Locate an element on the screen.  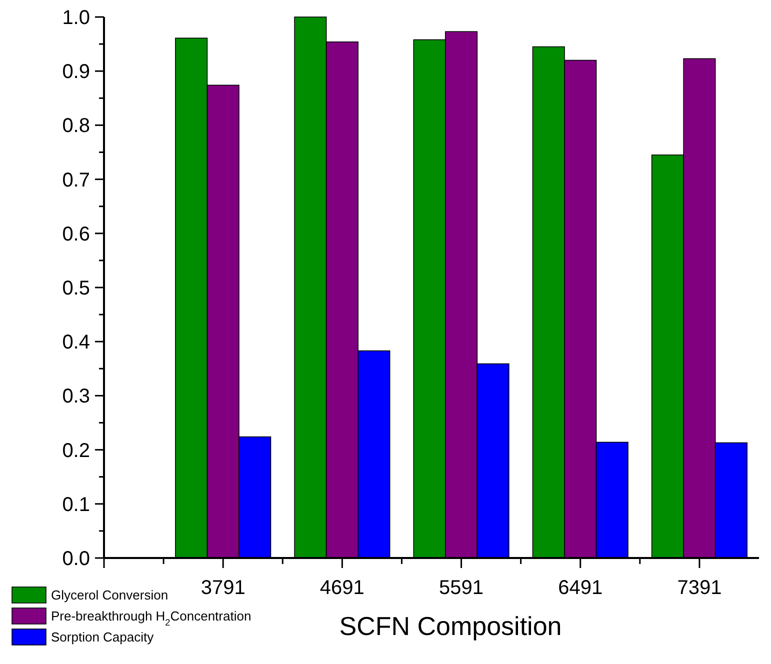
y-tick-label: 0.3 is located at coordinates (76, 397).